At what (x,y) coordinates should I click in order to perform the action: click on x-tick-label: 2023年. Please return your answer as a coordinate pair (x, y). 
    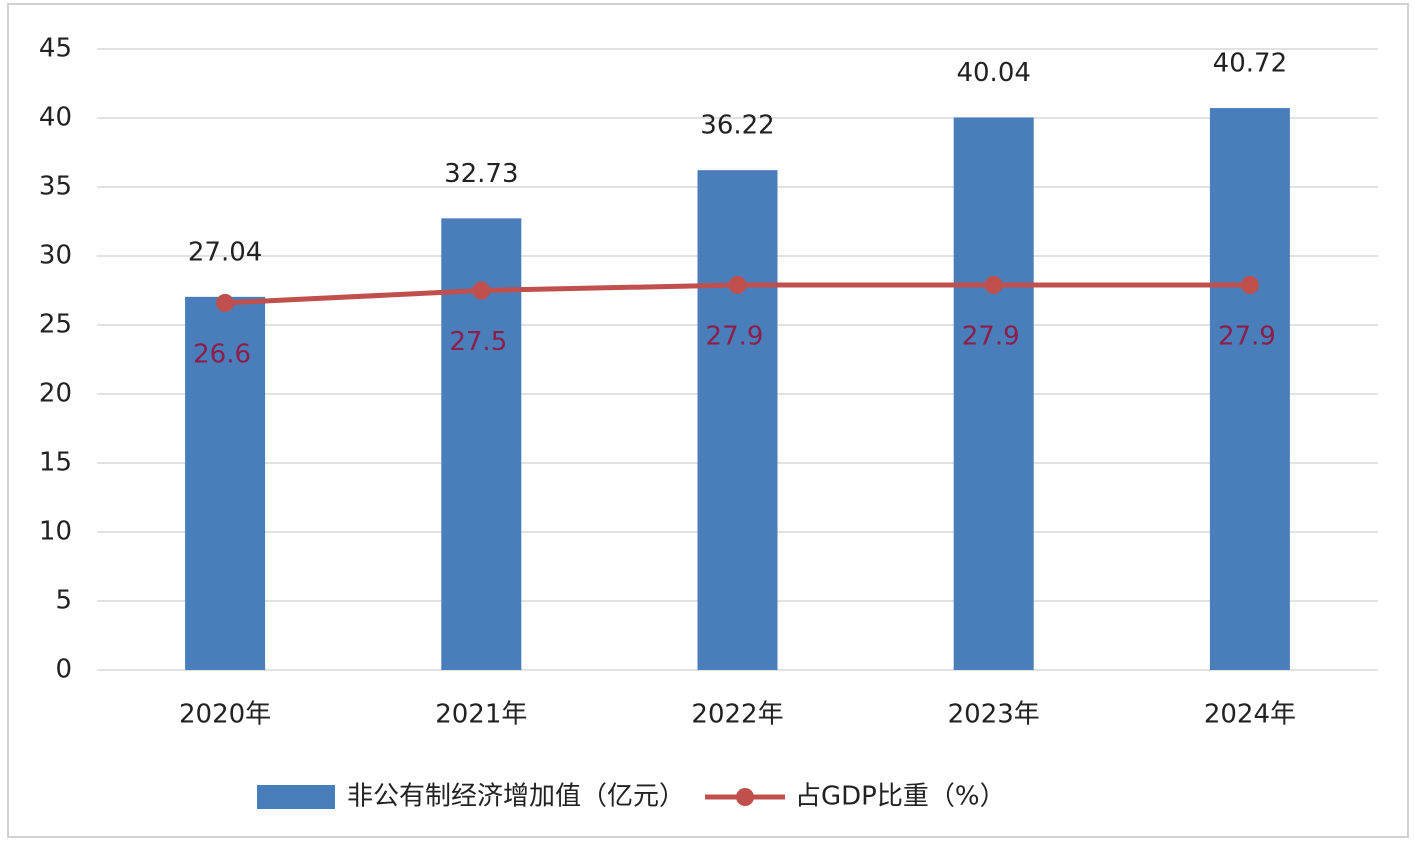
    Looking at the image, I should click on (994, 715).